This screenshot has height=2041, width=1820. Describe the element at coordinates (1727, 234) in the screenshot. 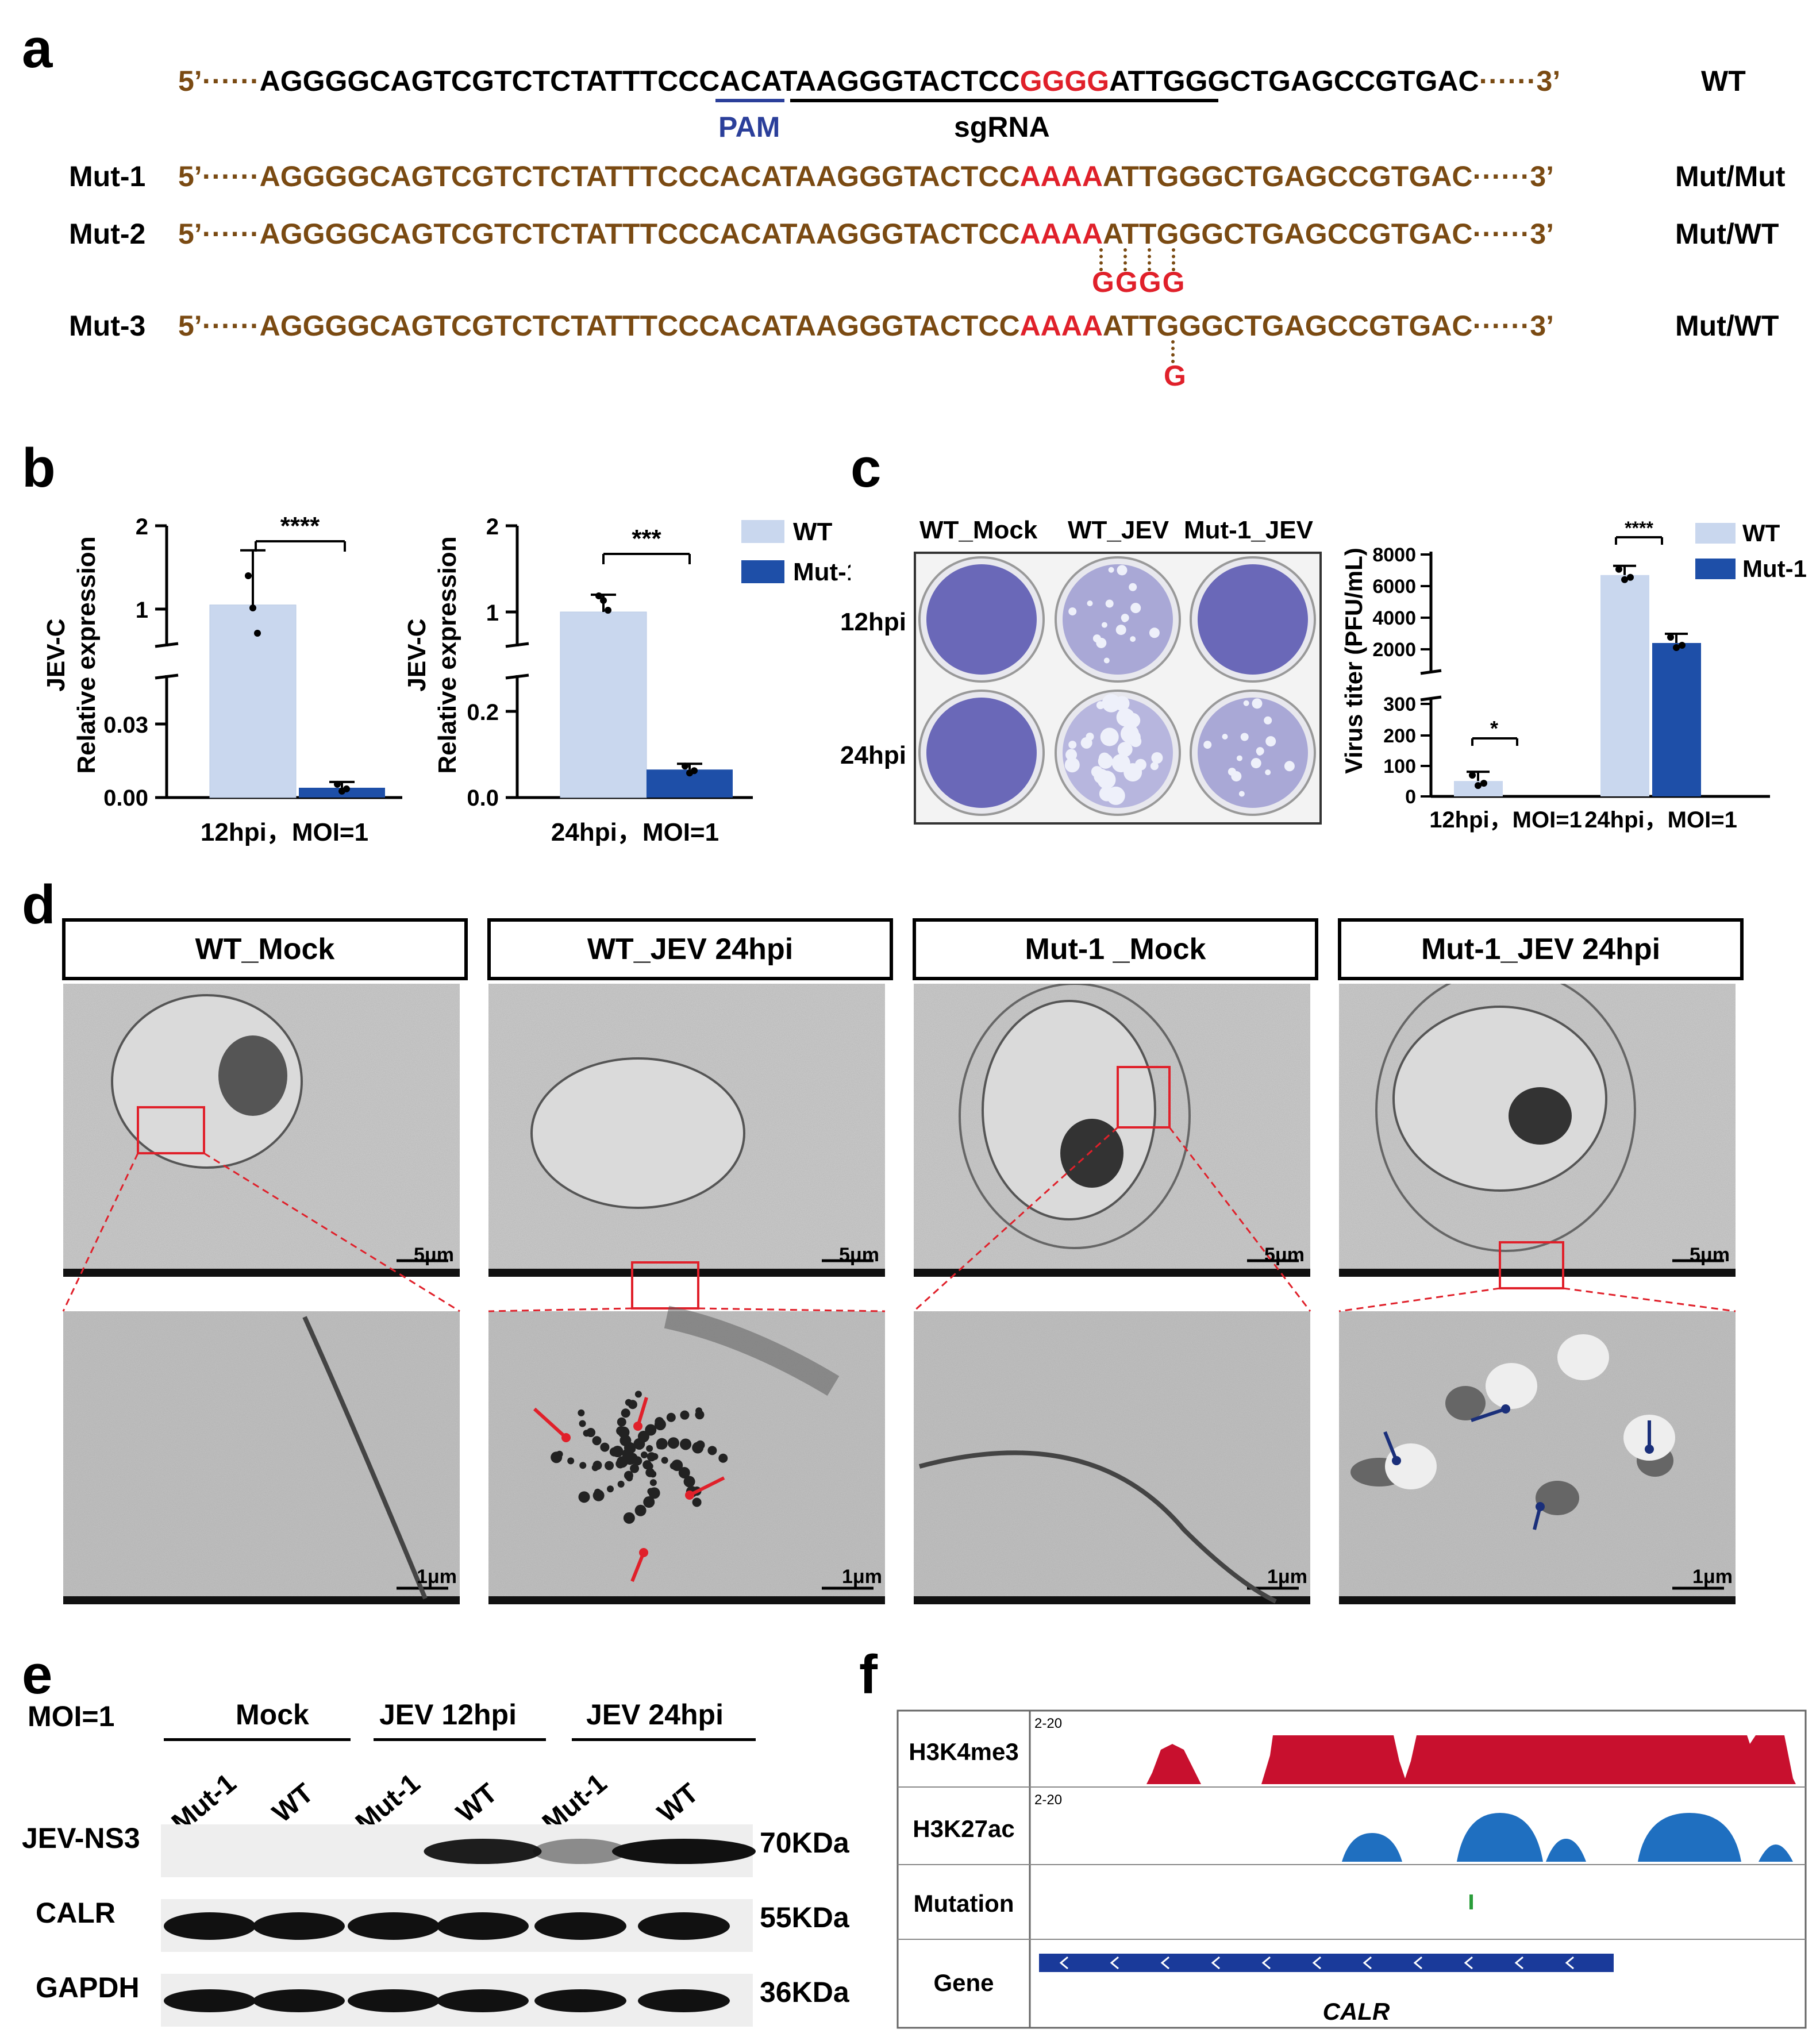

I see `mut-2-genotype: Mut/WT` at that location.